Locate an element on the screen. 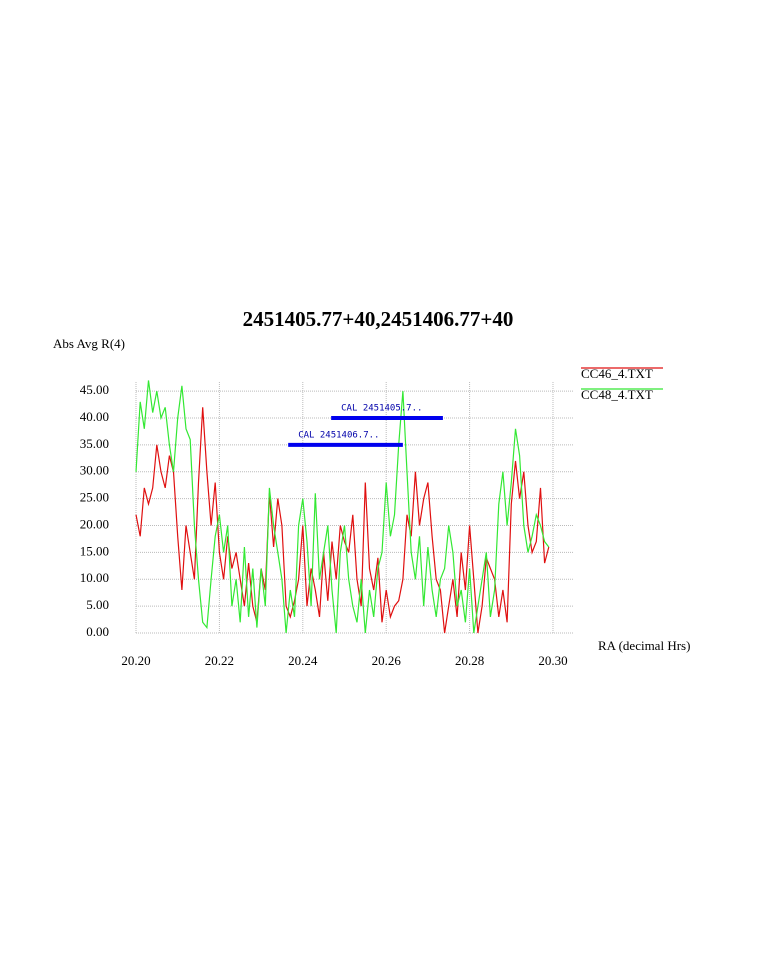 This screenshot has height=979, width=757. x-tick-label: 20.20 is located at coordinates (135, 660).